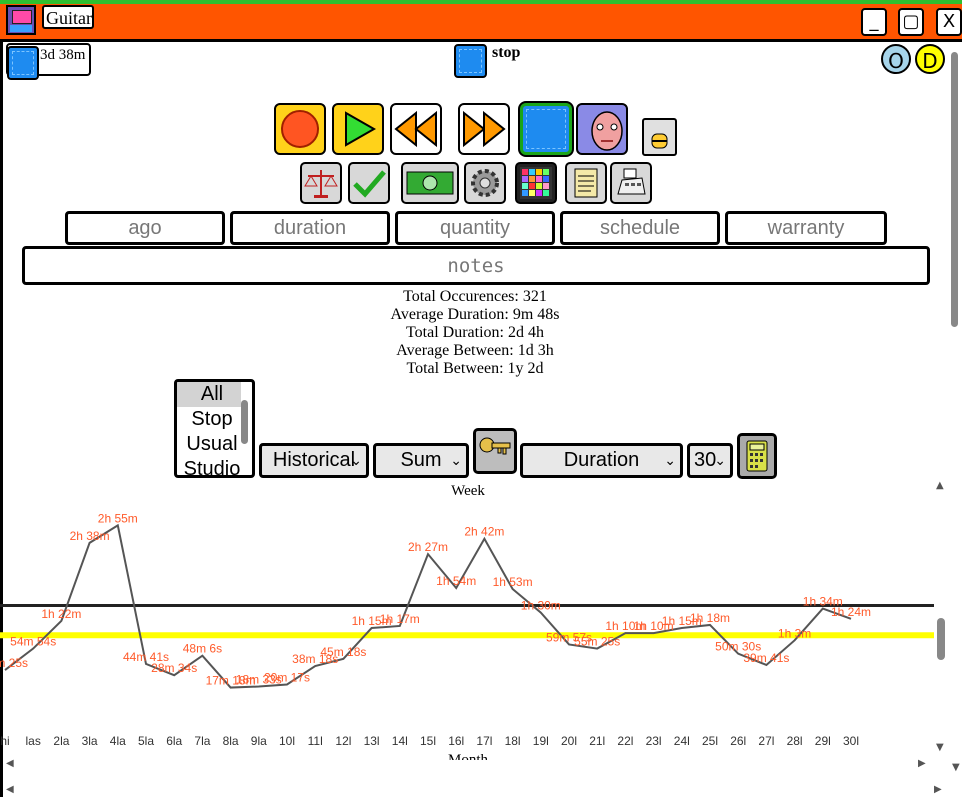  I want to click on settings-button, so click(485, 183).